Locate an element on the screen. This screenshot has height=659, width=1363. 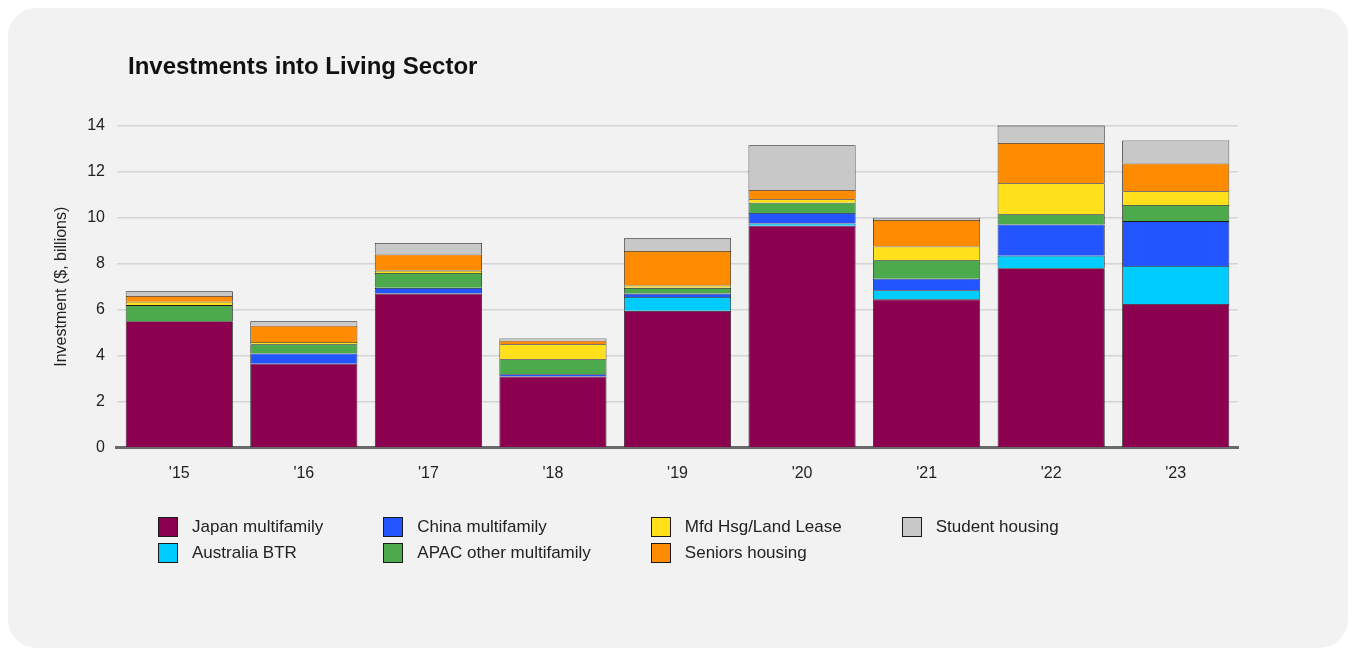
y-axis-title: Investment ($, billions) is located at coordinates (61, 286).